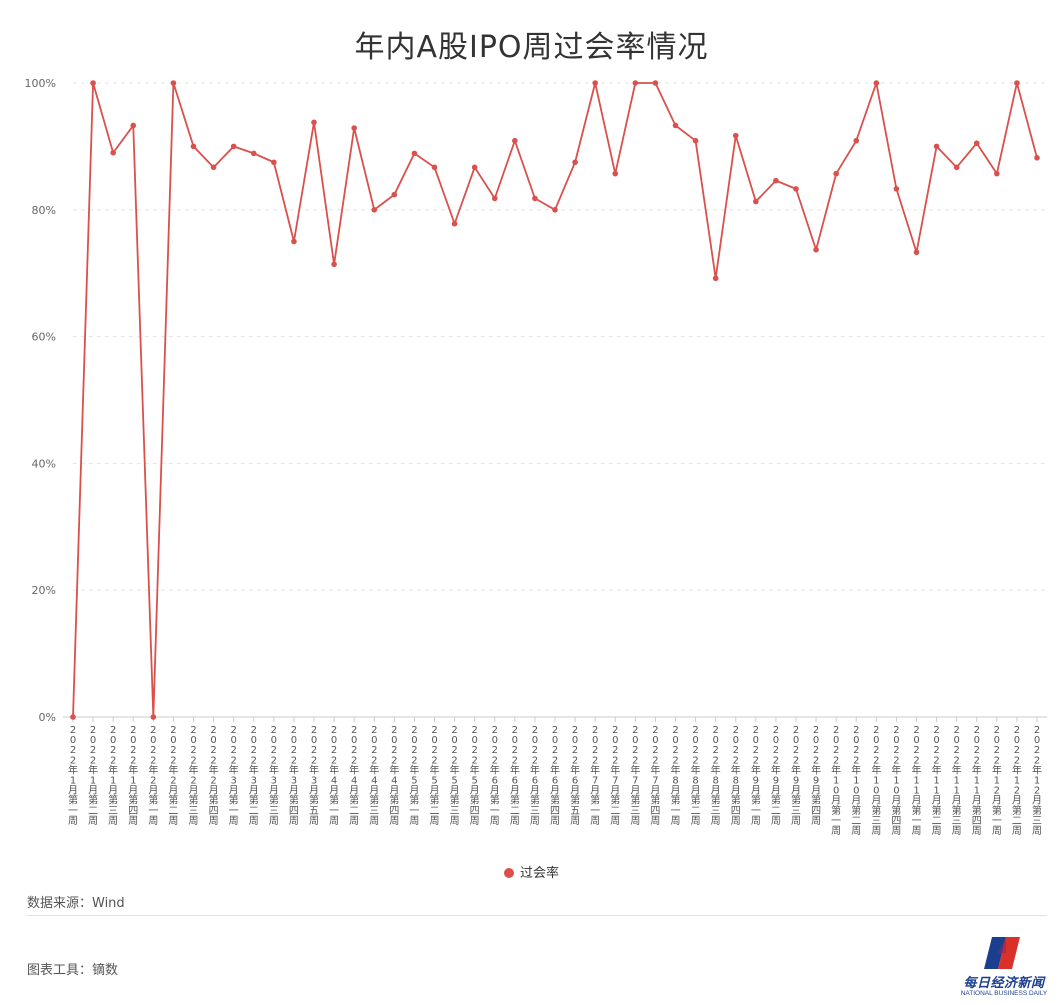  What do you see at coordinates (414, 776) in the screenshot?
I see `x-tick-label: 2 0 2 2 年 5 月第一周` at bounding box center [414, 776].